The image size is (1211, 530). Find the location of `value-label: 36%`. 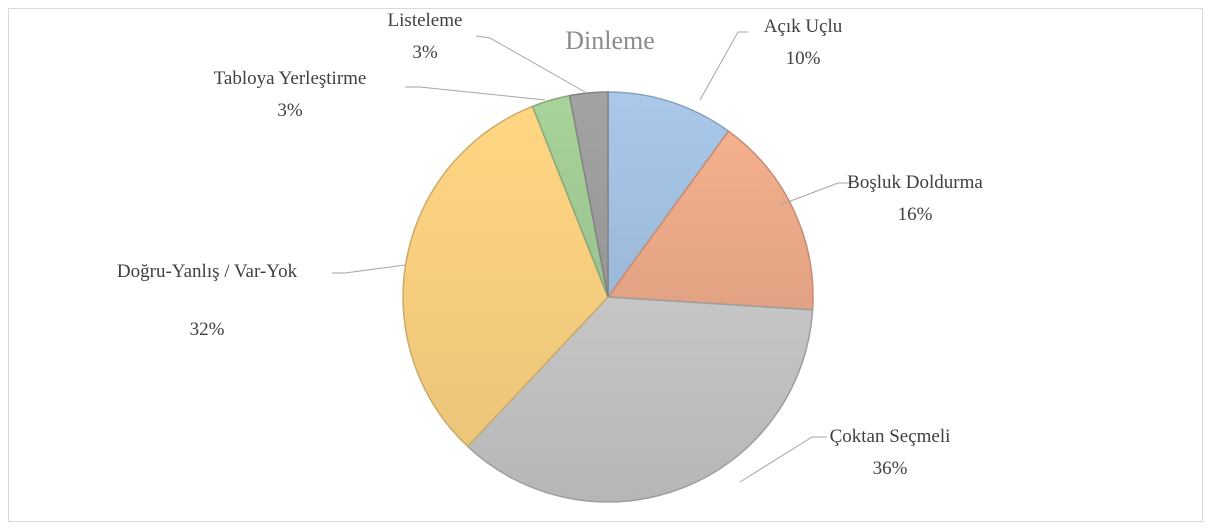

value-label: 36% is located at coordinates (890, 468).